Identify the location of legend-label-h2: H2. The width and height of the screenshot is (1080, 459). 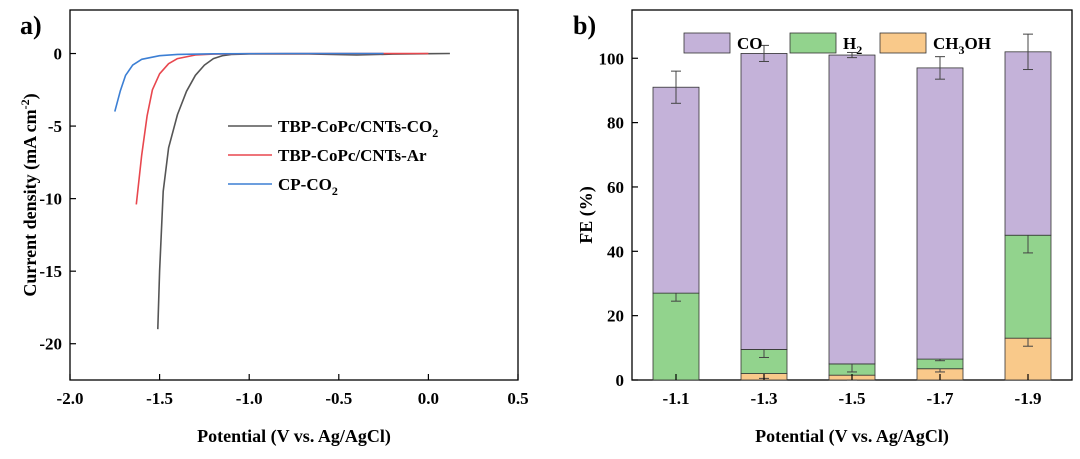
(852, 45).